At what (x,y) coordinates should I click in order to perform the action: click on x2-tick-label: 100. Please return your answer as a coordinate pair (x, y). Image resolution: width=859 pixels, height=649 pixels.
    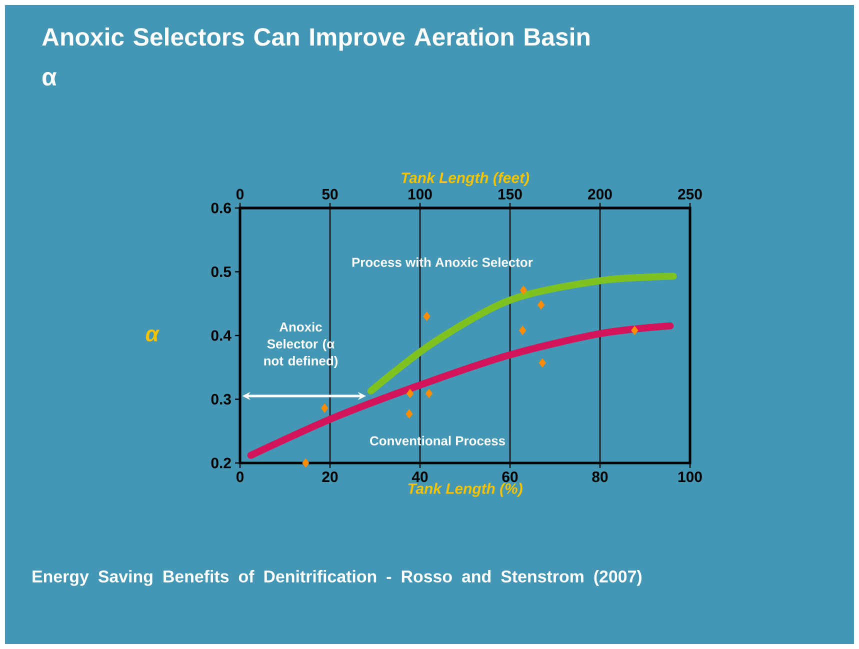
    Looking at the image, I should click on (420, 194).